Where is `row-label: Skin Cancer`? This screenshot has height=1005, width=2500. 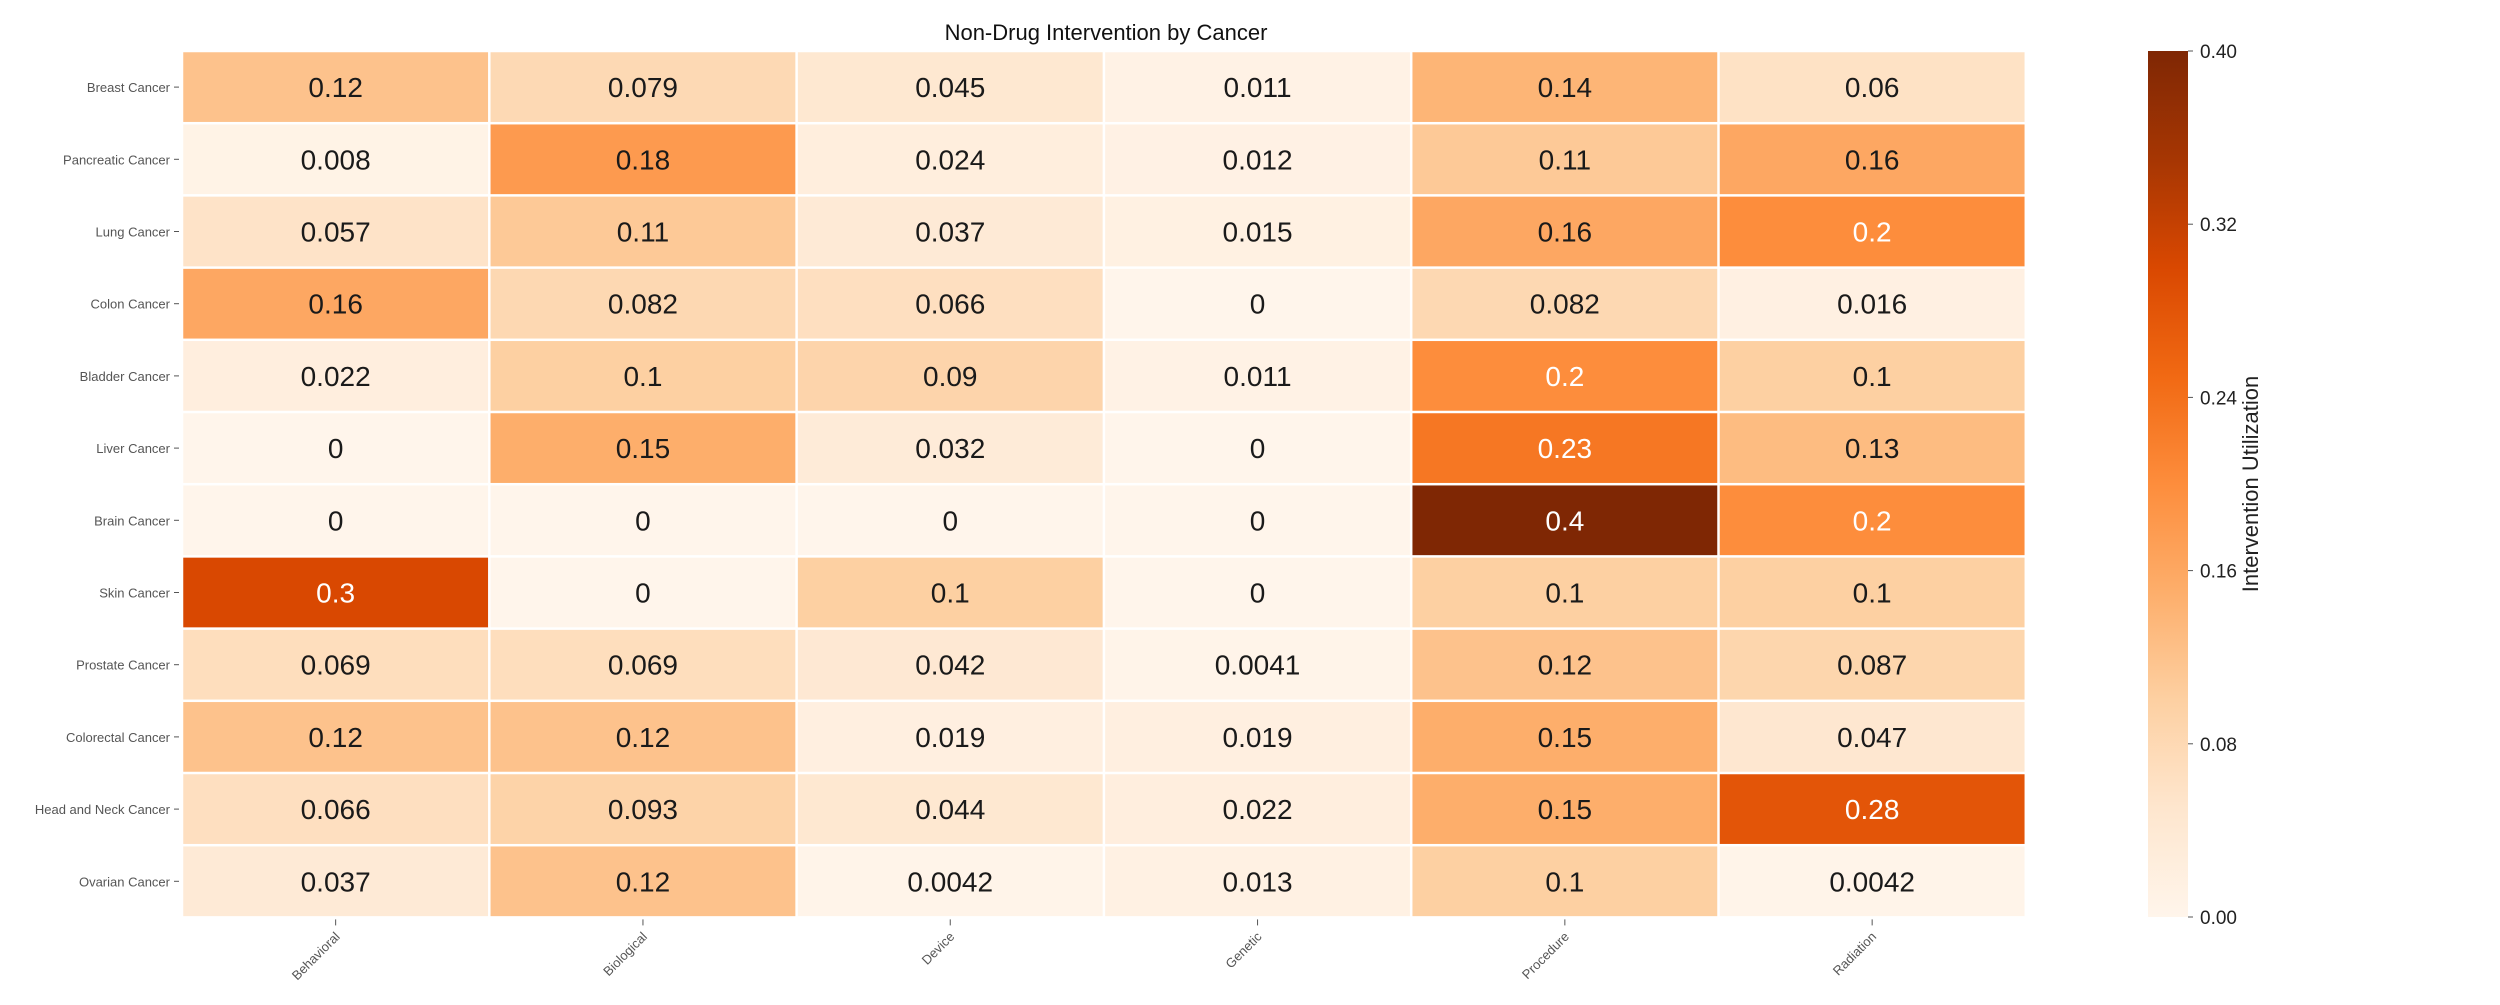
row-label: Skin Cancer is located at coordinates (134, 593).